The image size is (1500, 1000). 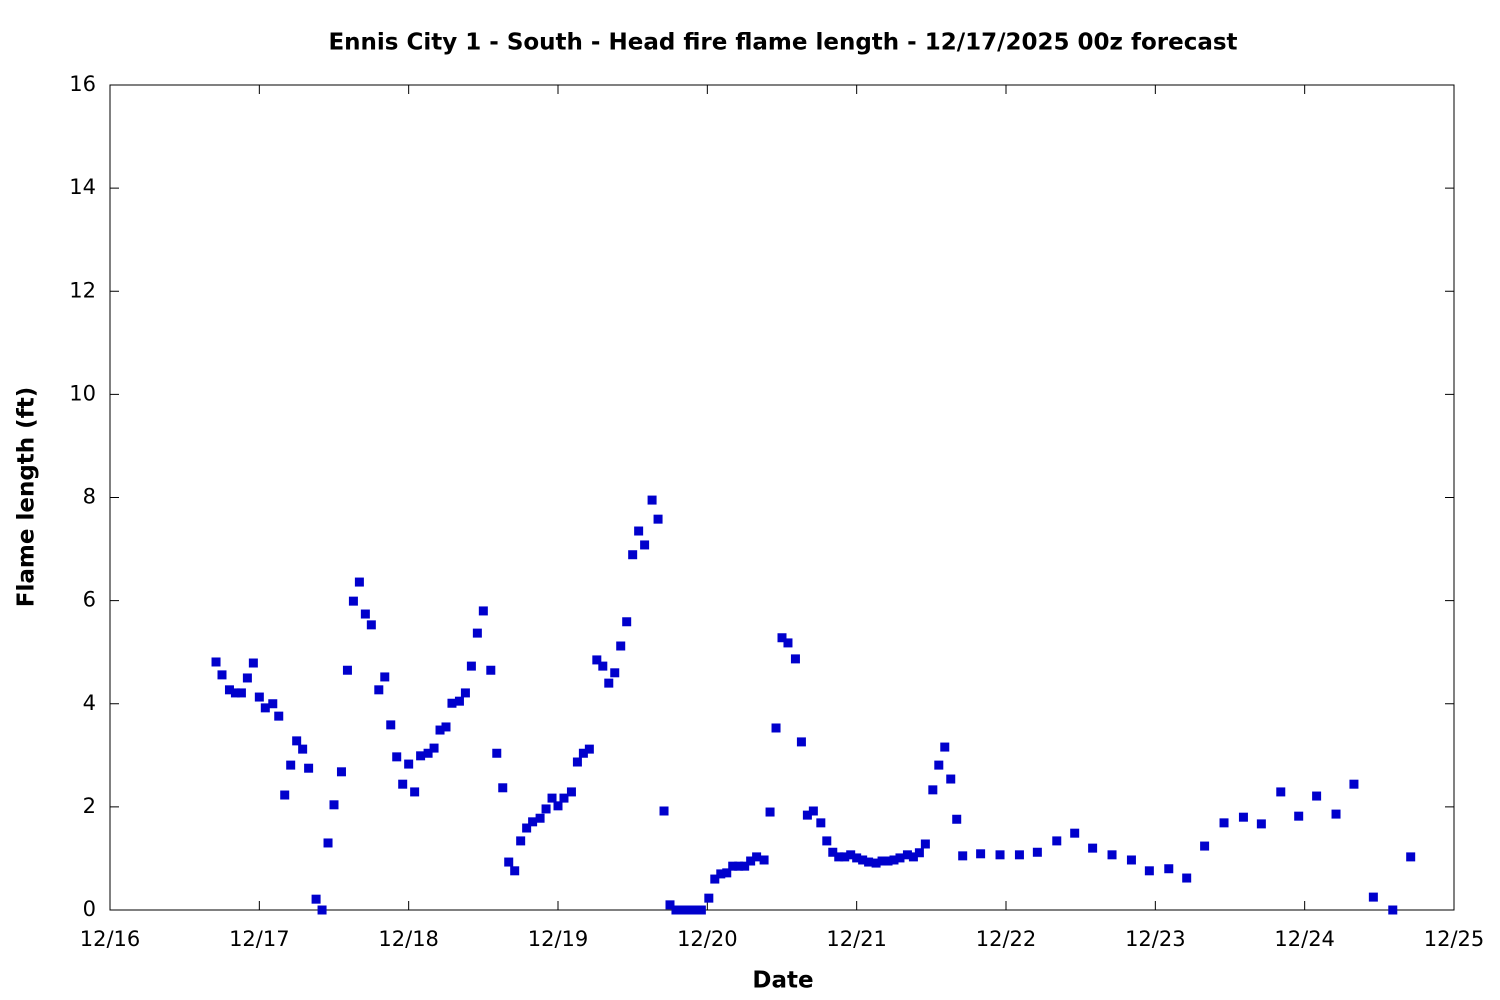 What do you see at coordinates (82, 84) in the screenshot?
I see `y-tick-label: 16` at bounding box center [82, 84].